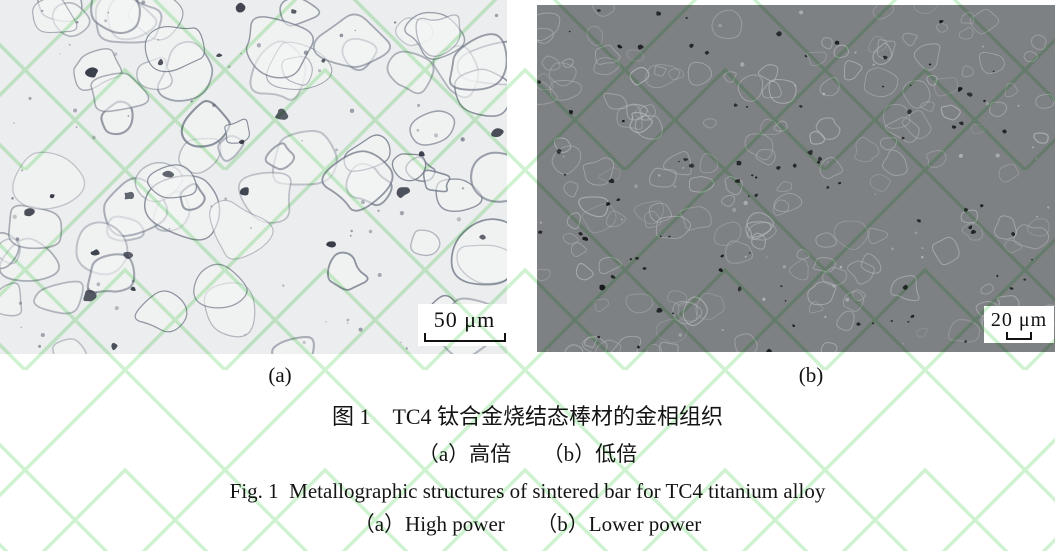 The height and width of the screenshot is (551, 1055). I want to click on scale-bar-a-bracket, so click(464, 337).